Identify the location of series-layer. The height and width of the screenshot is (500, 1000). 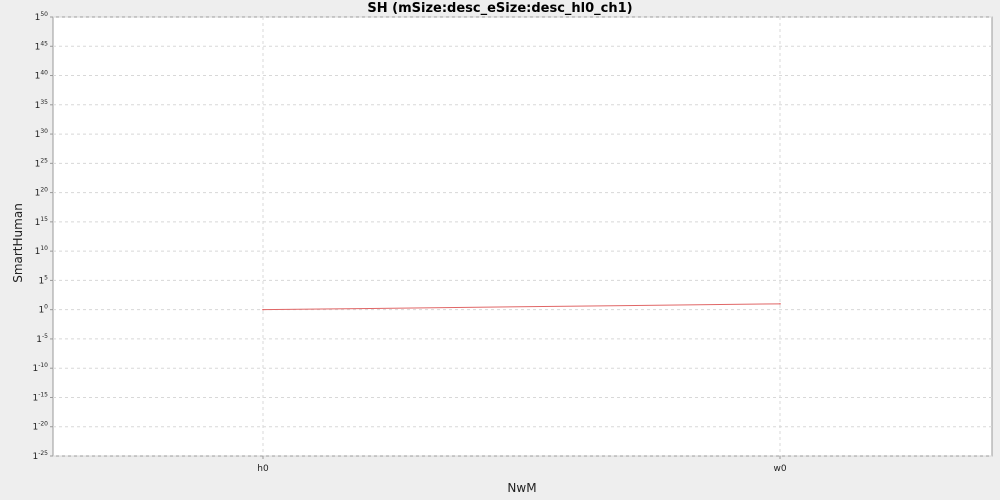
(521, 307).